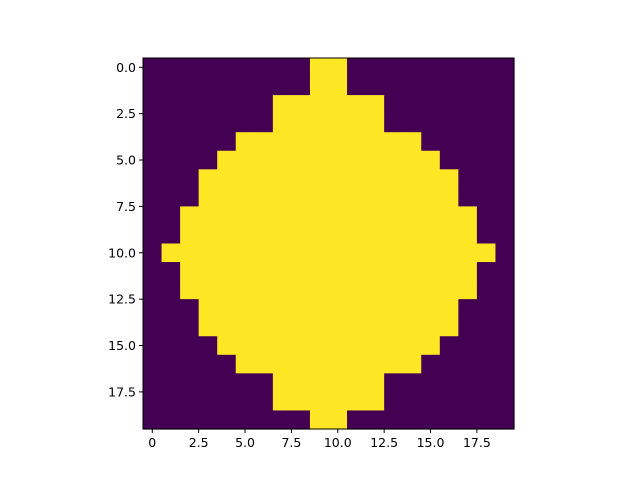 The image size is (640, 480). I want to click on y-tick-label: 7.5, so click(126, 206).